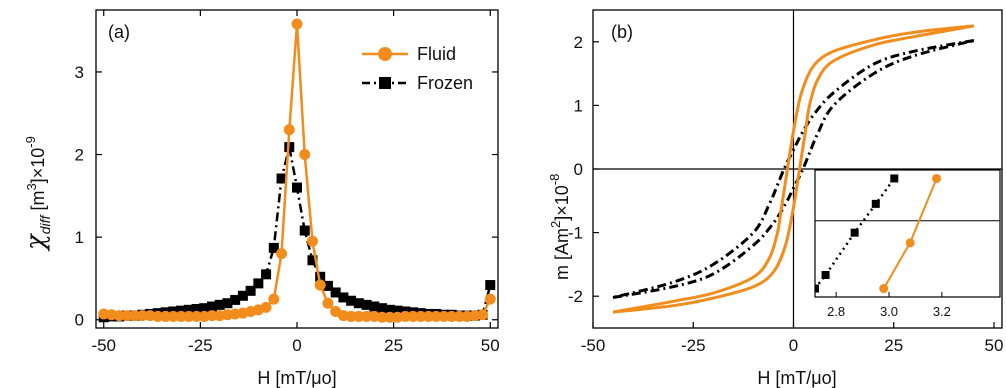 The image size is (1006, 388). Describe the element at coordinates (562, 203) in the screenshot. I see `b-y-label-mid: ]×10` at that location.